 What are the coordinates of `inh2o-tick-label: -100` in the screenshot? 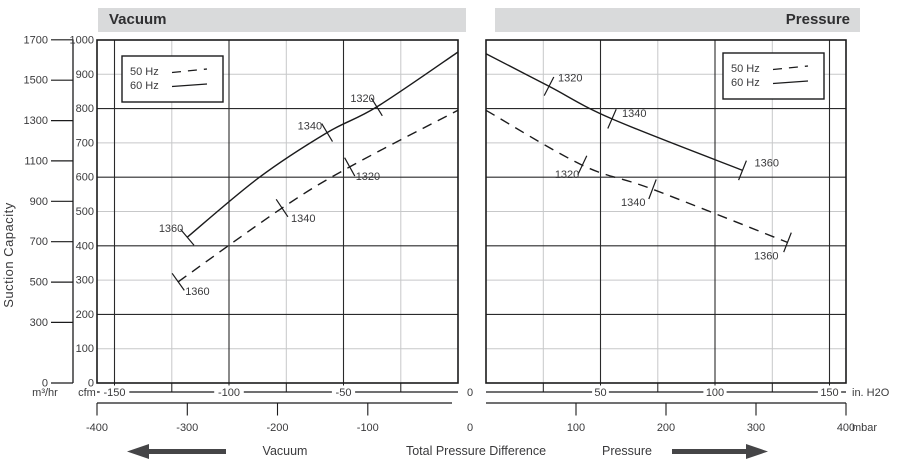 It's located at (229, 393).